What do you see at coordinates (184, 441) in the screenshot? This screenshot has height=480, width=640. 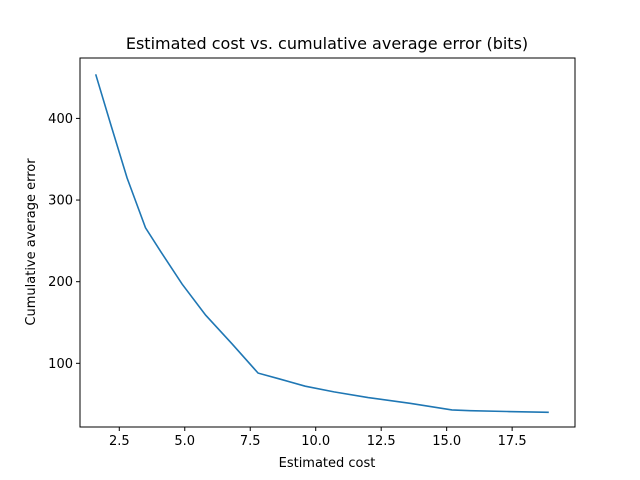 I see `x-tick-label: 5.0` at bounding box center [184, 441].